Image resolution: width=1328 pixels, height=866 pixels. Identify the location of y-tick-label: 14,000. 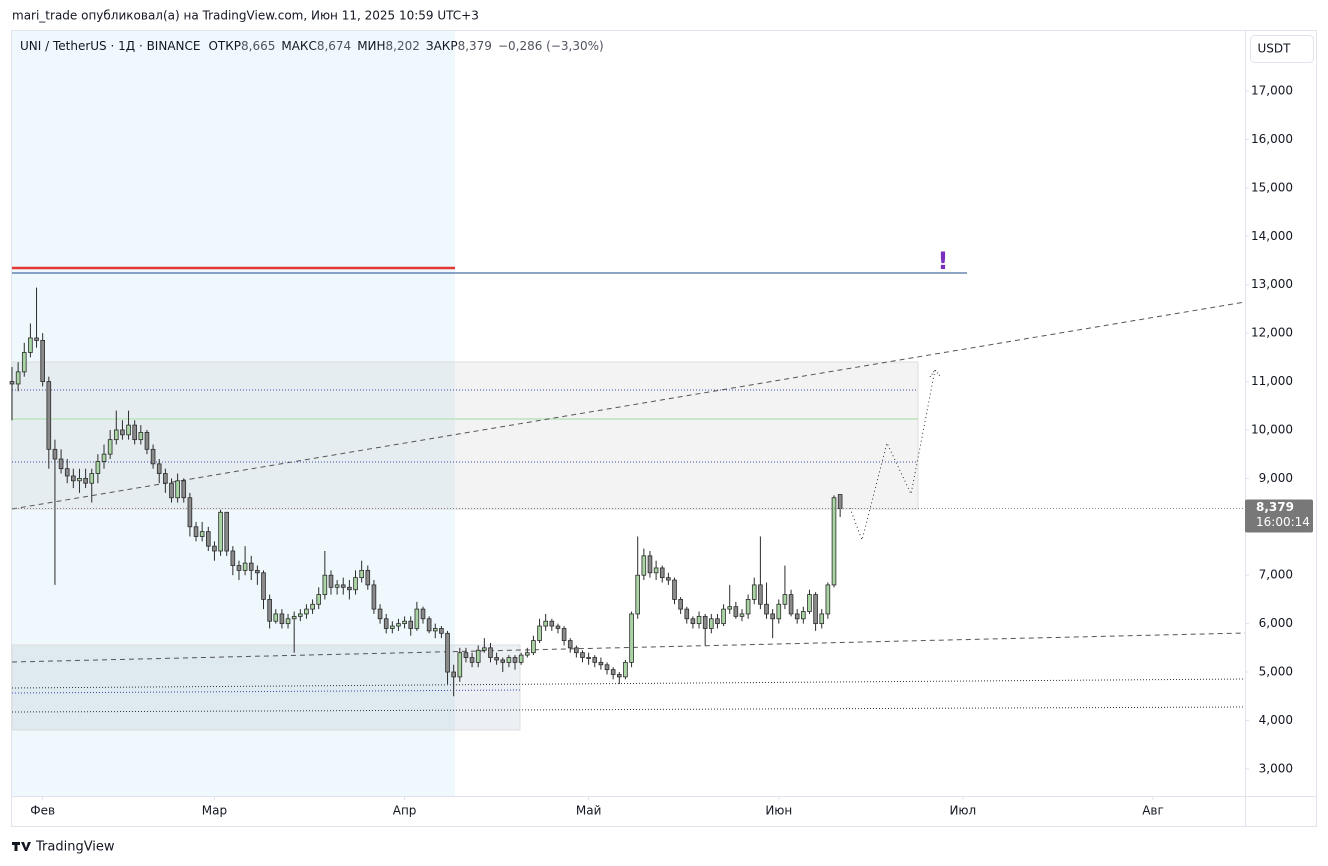
(1272, 236).